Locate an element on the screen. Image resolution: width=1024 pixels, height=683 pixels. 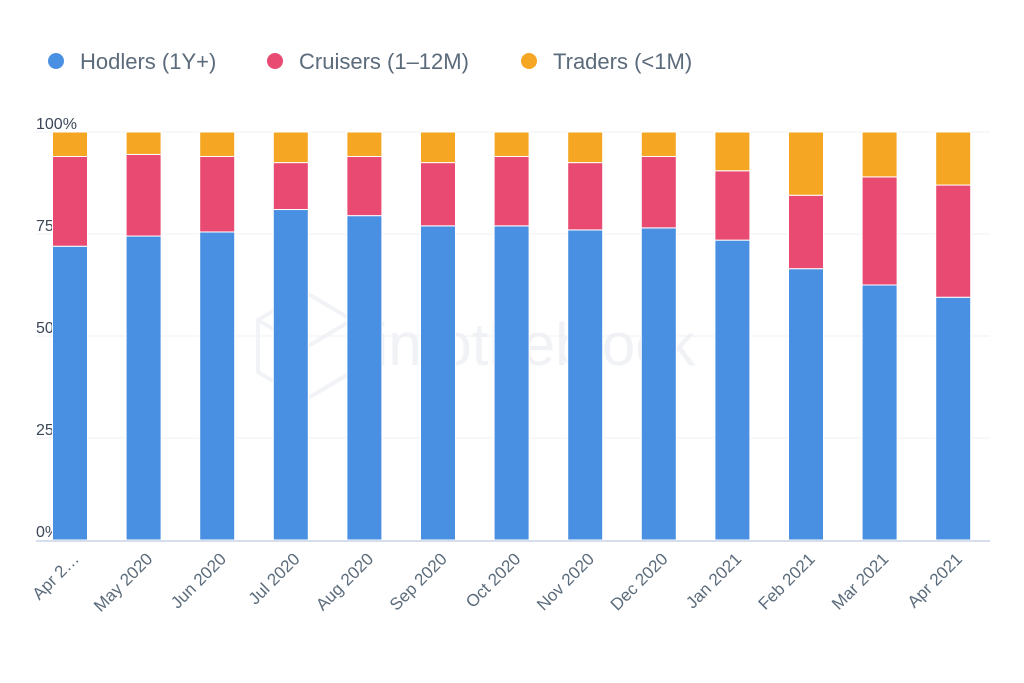
x-tick-label: Jul 2020 is located at coordinates (274, 578).